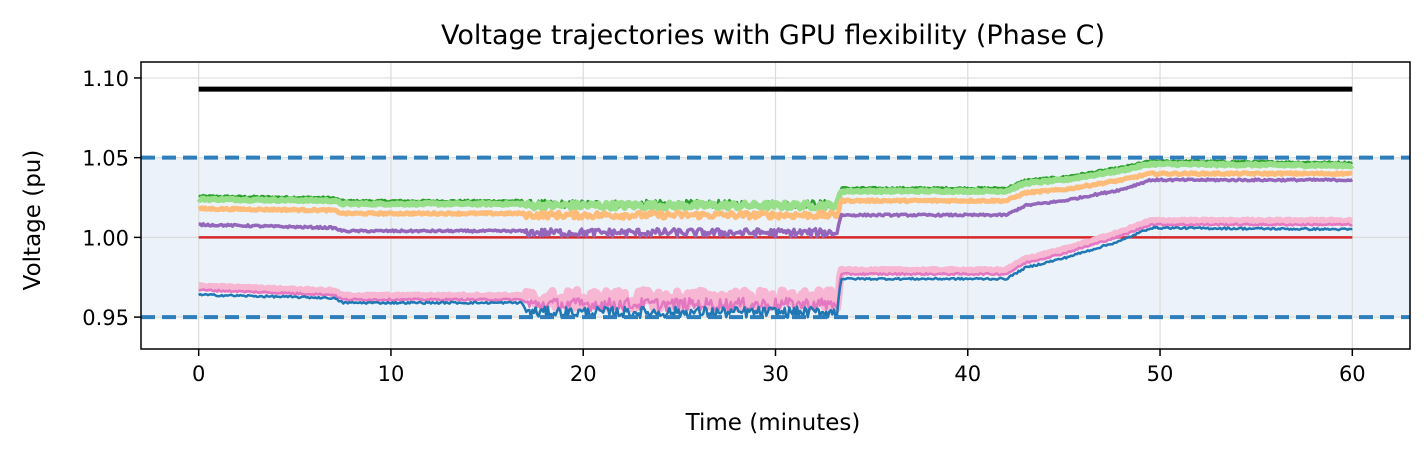 The width and height of the screenshot is (1427, 457). I want to click on y-tick-label: 1.10, so click(105, 79).